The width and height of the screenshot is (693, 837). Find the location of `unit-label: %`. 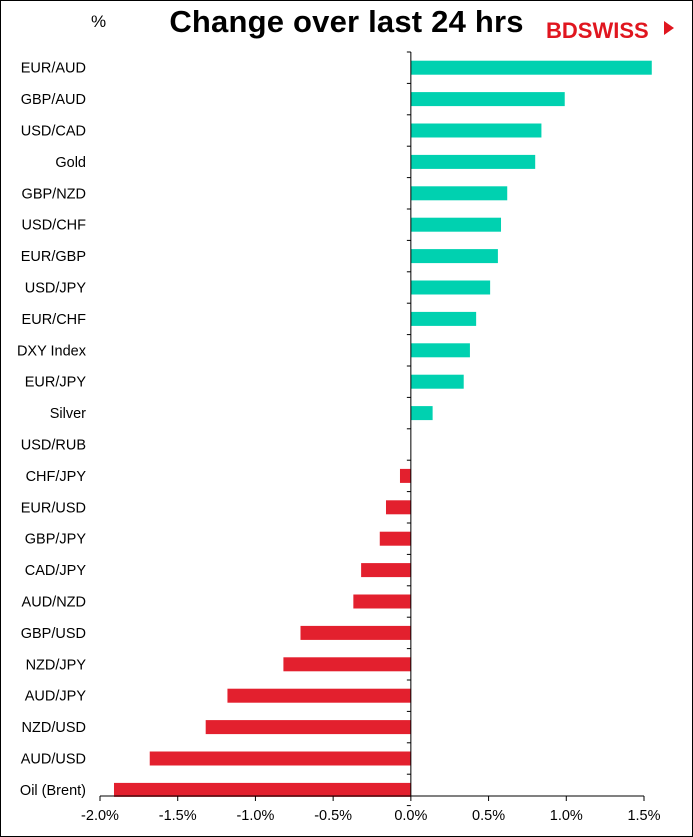

unit-label: % is located at coordinates (99, 21).